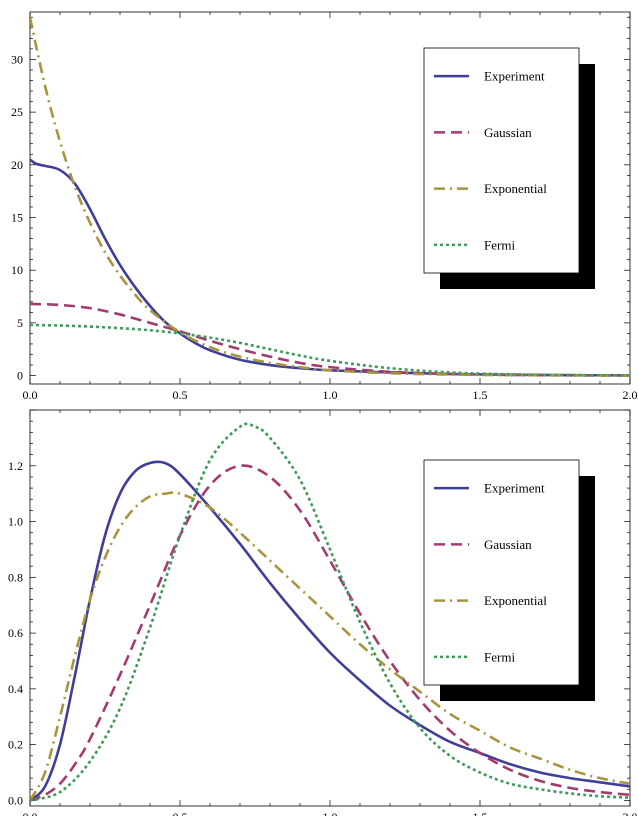  What do you see at coordinates (17, 165) in the screenshot?
I see `y-tick-label: 20` at bounding box center [17, 165].